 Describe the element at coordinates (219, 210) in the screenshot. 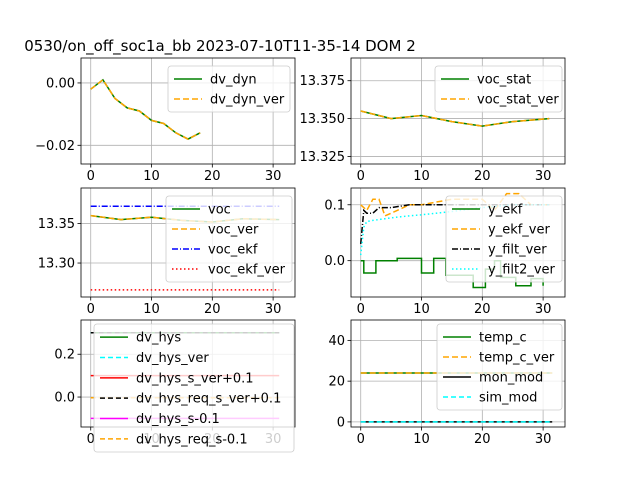

I see `legend-label: voc` at that location.